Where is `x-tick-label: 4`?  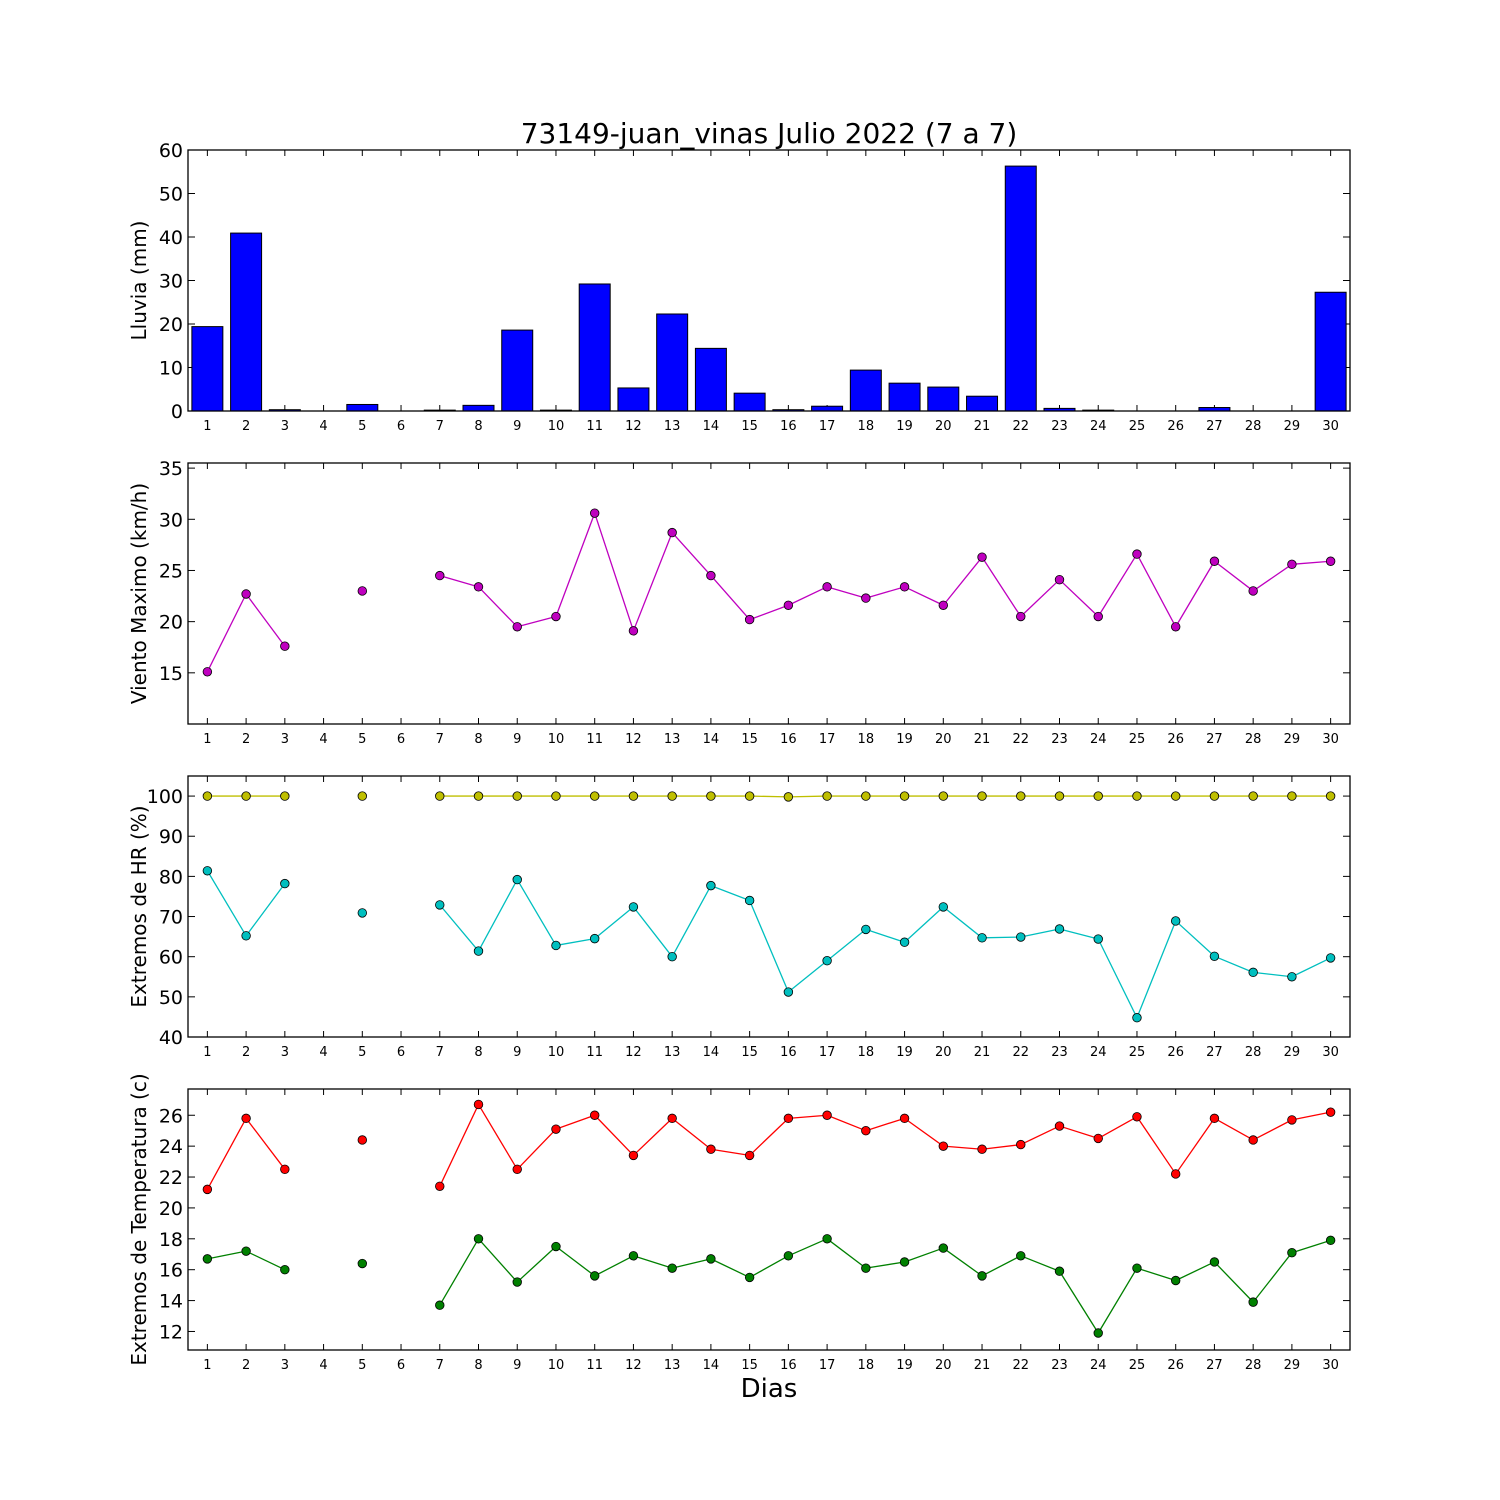 x-tick-label: 4 is located at coordinates (323, 739).